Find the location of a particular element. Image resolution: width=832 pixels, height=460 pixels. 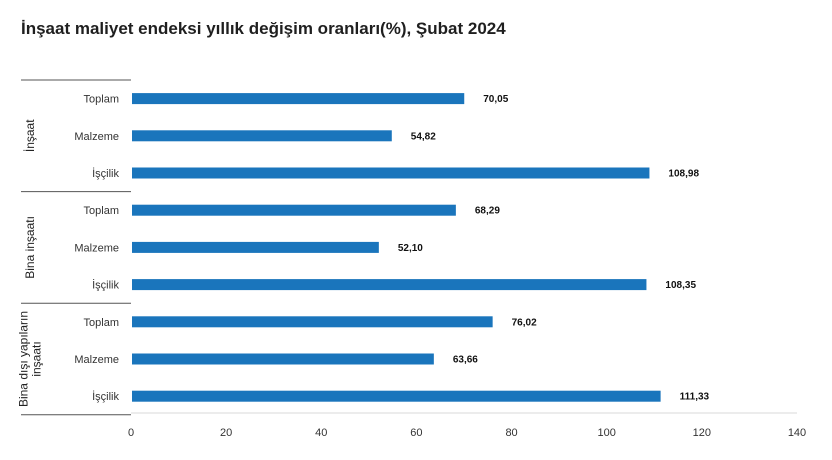

value-label: 76,02 is located at coordinates (524, 322).